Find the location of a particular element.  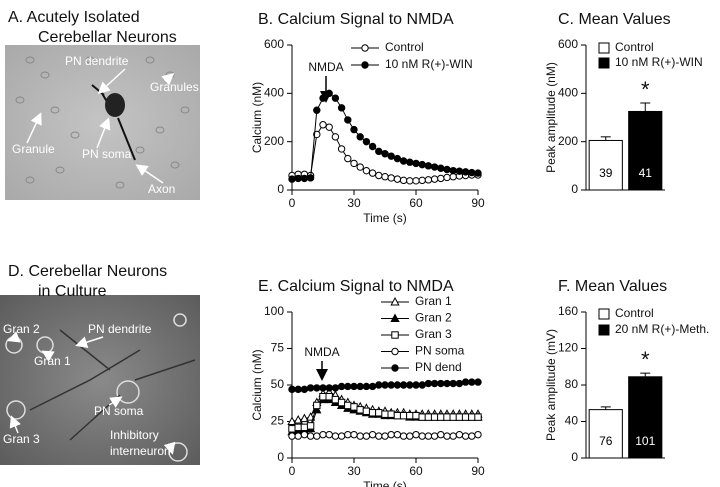

n-label: 41 is located at coordinates (646, 173).